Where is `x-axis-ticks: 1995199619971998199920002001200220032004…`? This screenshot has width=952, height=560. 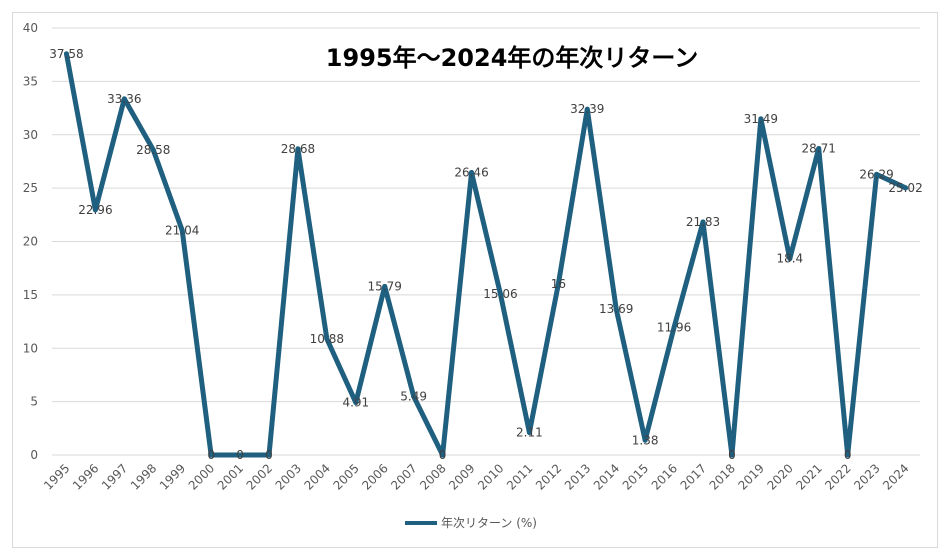
x-axis-ticks: 1995199619971998199920002001200220032004… is located at coordinates (476, 476).